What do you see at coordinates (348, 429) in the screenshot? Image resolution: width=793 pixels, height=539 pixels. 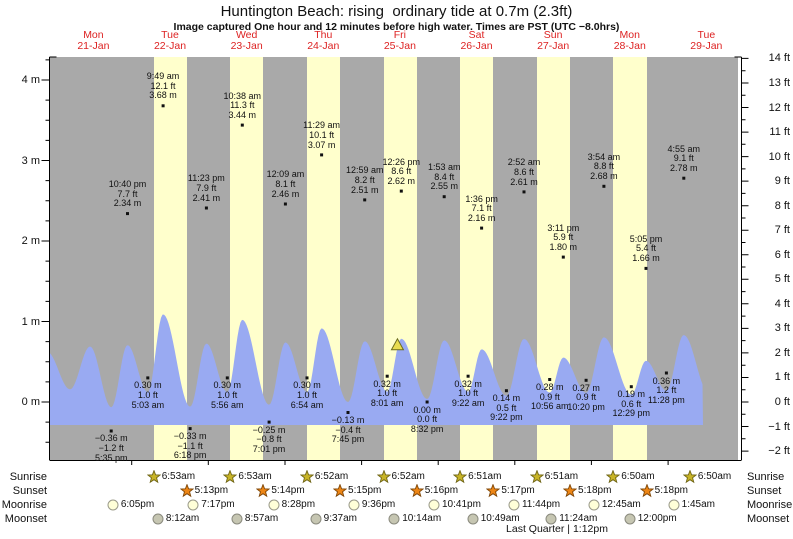 I see `tide-point-label: −0.13 m −0.4 ft 7:45 pm` at bounding box center [348, 429].